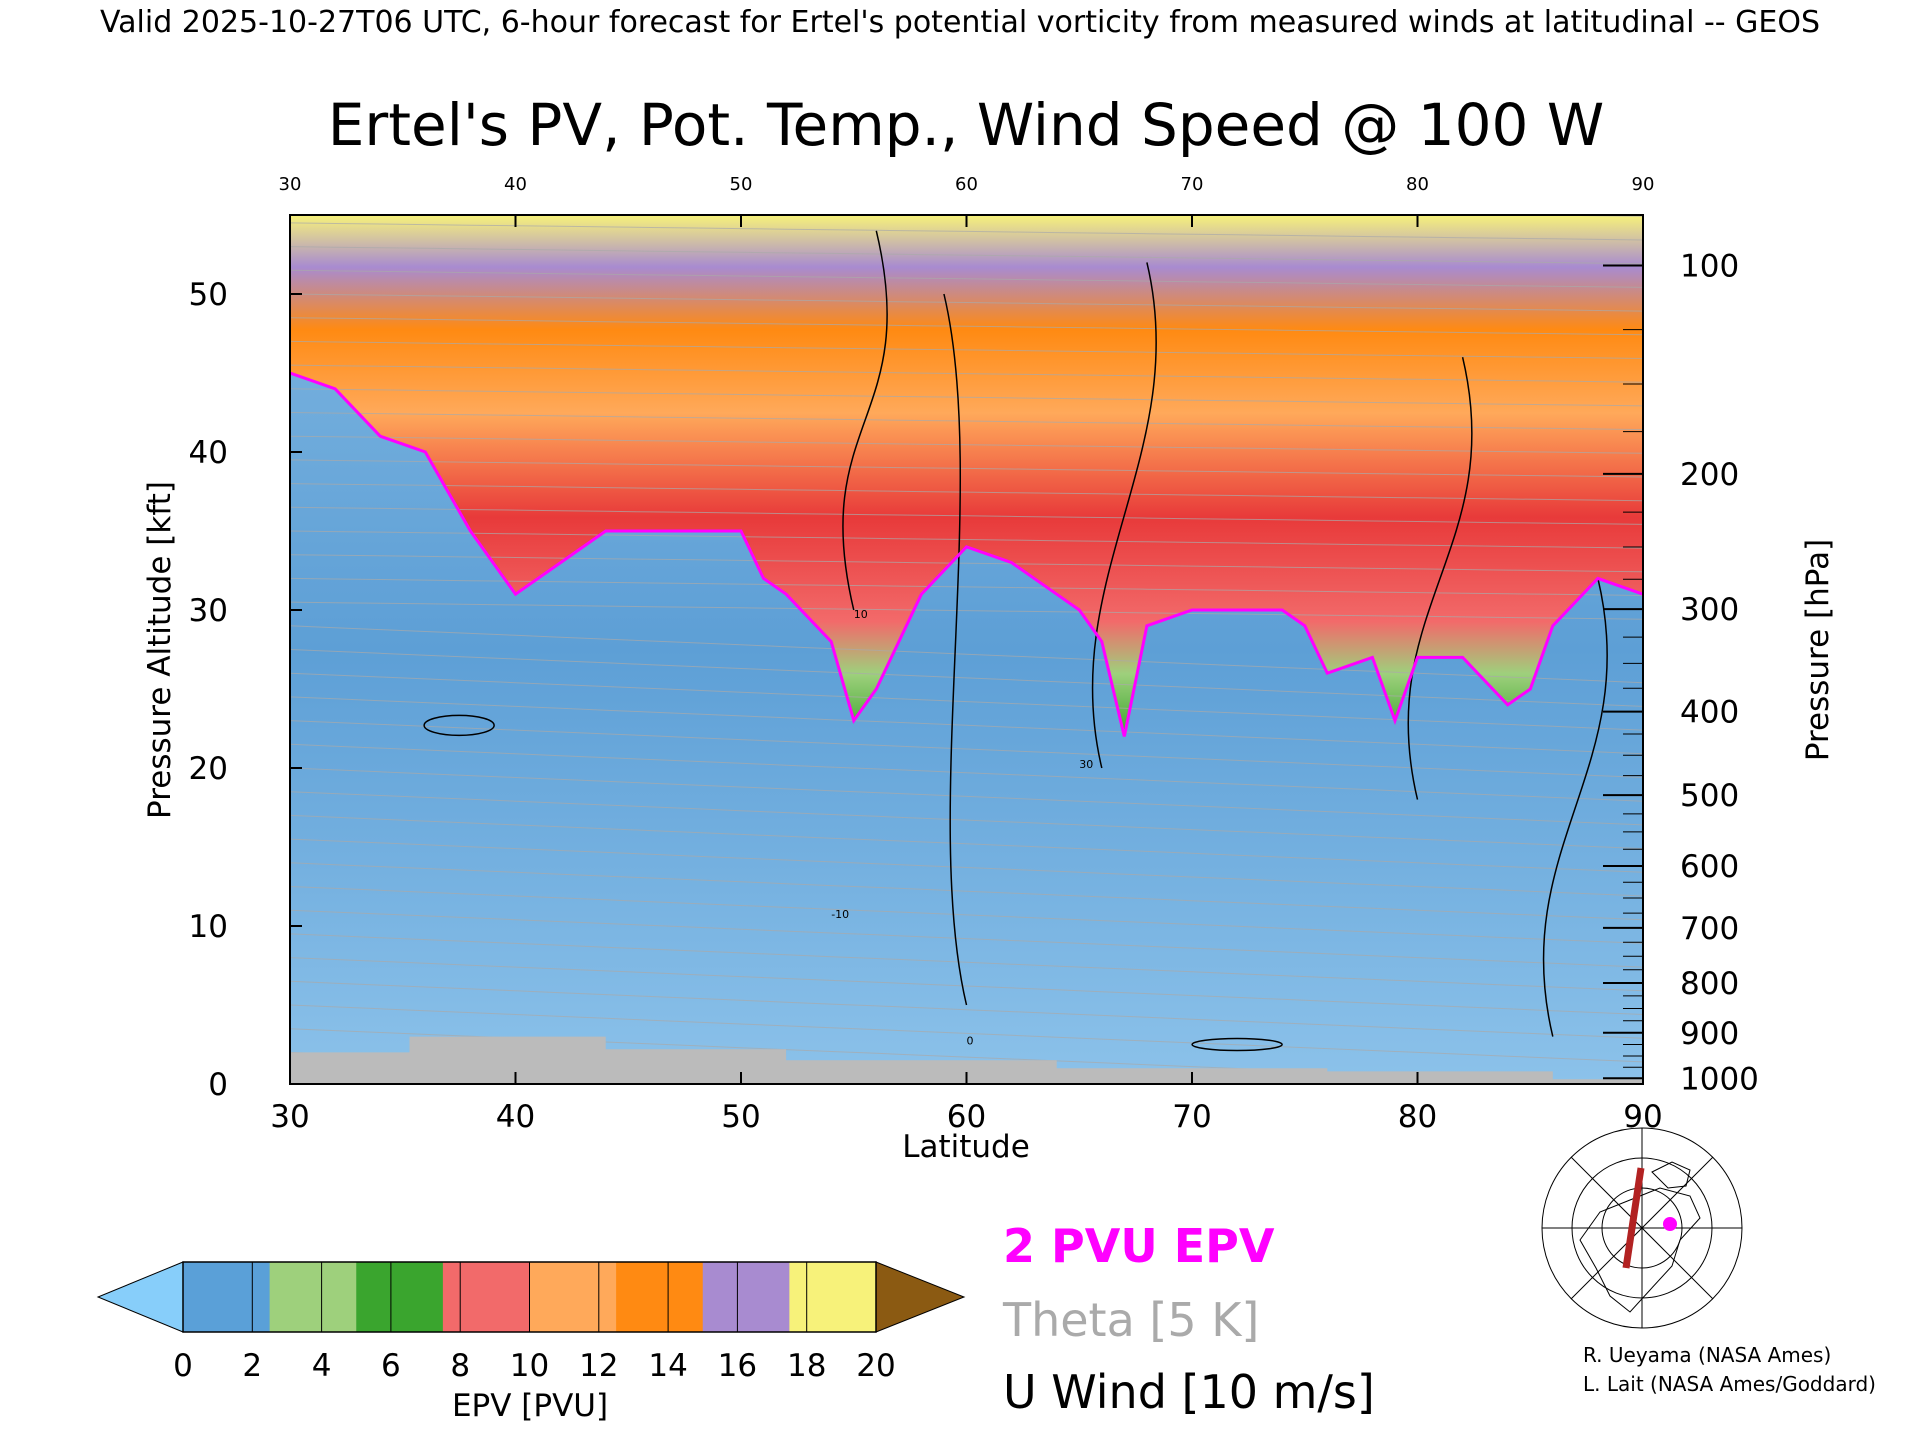 This screenshot has width=1920, height=1440. Describe the element at coordinates (208, 453) in the screenshot. I see `y-tick-label: 40` at that location.